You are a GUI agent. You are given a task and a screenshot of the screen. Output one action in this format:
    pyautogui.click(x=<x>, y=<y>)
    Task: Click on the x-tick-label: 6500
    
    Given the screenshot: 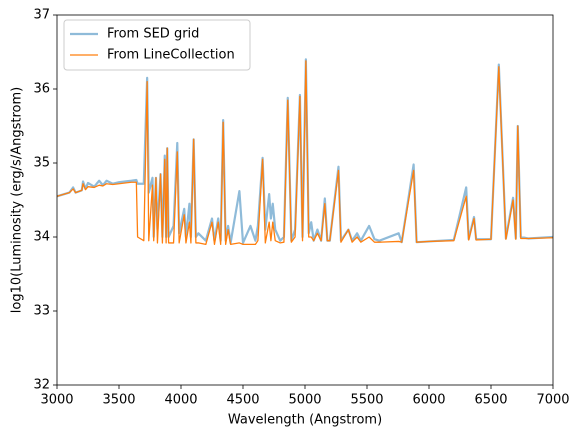 What is the action you would take?
    pyautogui.click(x=490, y=400)
    